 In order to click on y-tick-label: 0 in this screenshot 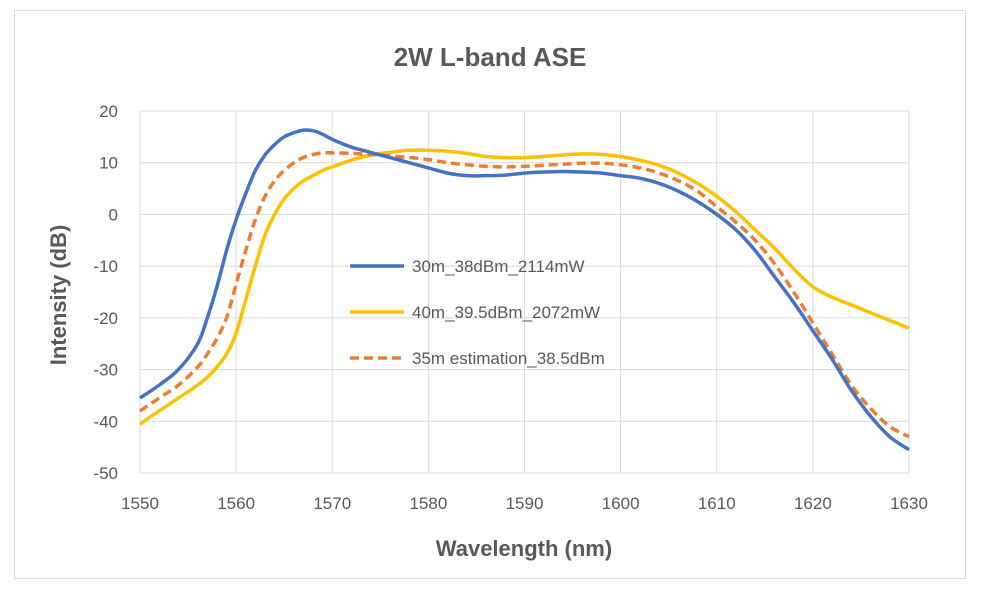, I will do `click(113, 214)`.